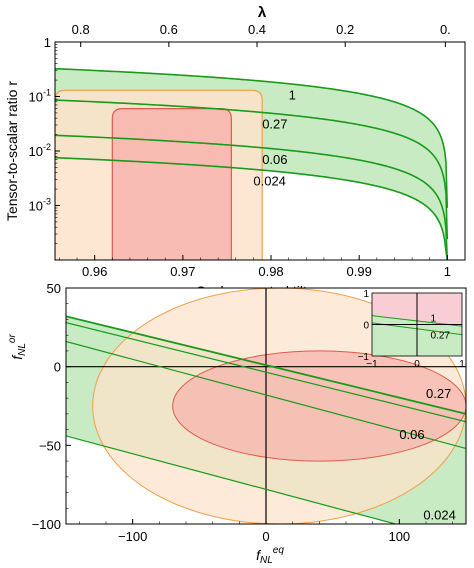  Describe the element at coordinates (438, 393) in the screenshot. I see `bottom-line-label-0.27: 0.27` at that location.